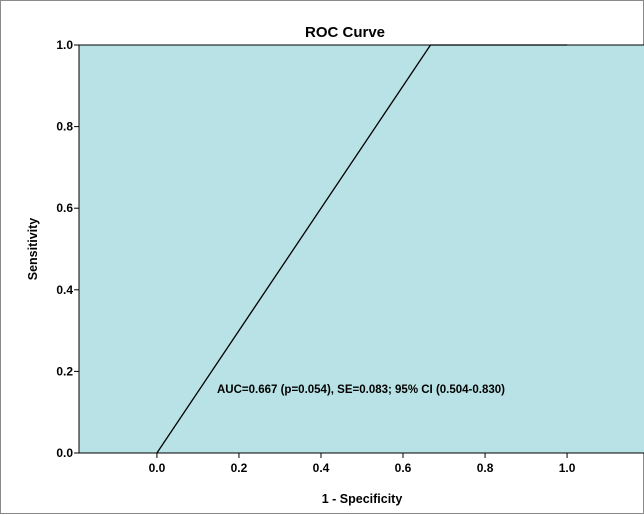  Describe the element at coordinates (567, 468) in the screenshot. I see `x-tick-label: 1.0` at that location.